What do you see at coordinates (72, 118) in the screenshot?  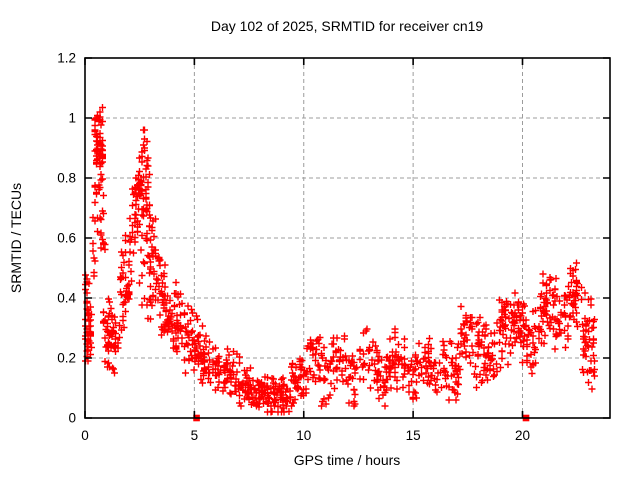 I see `y-tick-label: 1` at bounding box center [72, 118].